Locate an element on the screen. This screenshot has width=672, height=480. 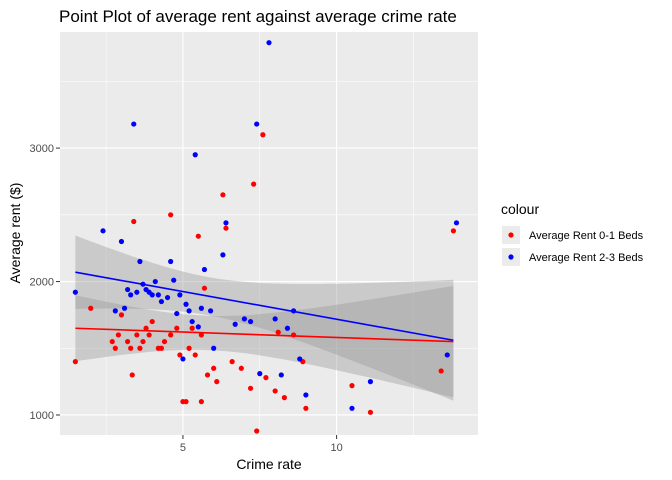
legend-label-0: Average Rent 0-1 Beds is located at coordinates (586, 236).